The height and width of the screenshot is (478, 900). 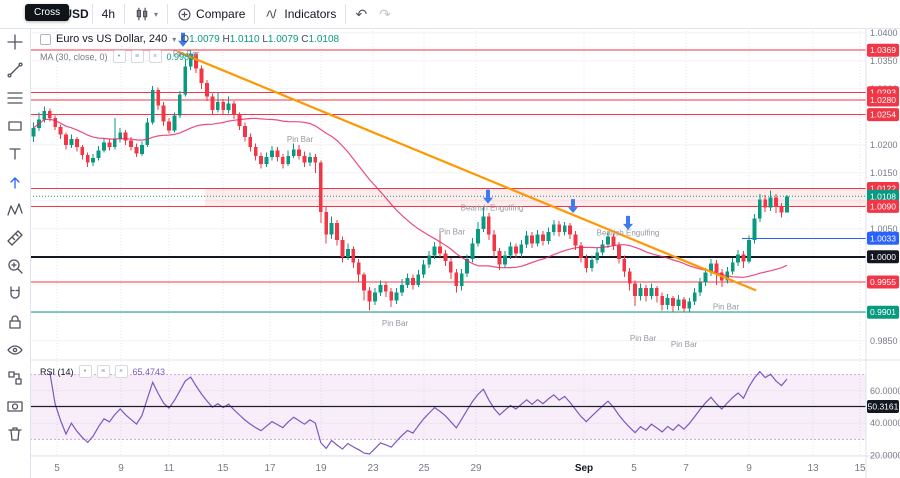 I want to click on xabcd-pattern-icon, so click(x=15, y=209).